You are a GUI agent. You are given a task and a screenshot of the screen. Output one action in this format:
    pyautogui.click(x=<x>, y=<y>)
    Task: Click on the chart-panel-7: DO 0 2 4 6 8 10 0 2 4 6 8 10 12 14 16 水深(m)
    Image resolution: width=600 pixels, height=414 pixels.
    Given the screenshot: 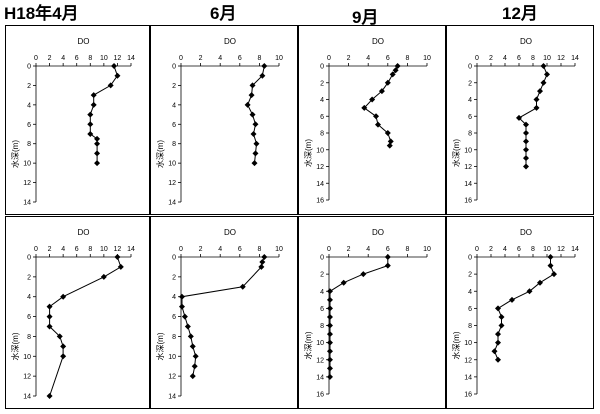 What is the action you would take?
    pyautogui.click(x=372, y=312)
    